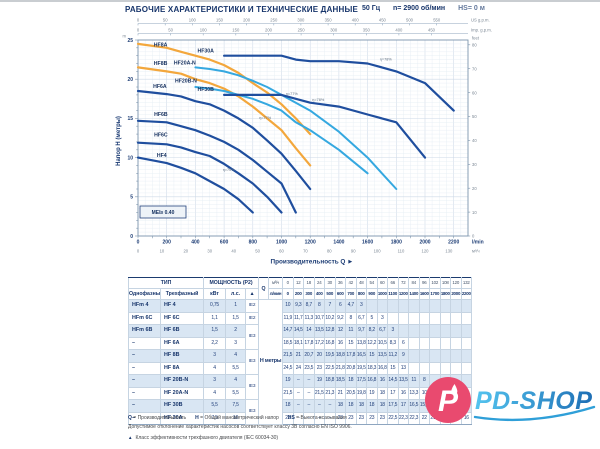 The image size is (600, 449). What do you see at coordinates (182, 343) in the screenshot?
I see `pump-model-three-phase: HF 6A` at bounding box center [182, 343].